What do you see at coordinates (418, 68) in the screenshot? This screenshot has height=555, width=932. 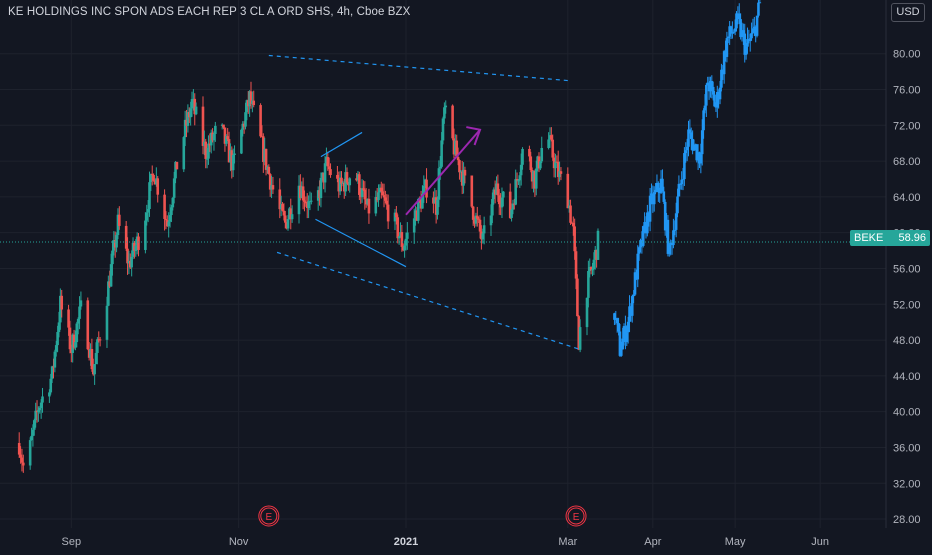 I see `trendline-upper-dashed` at bounding box center [418, 68].